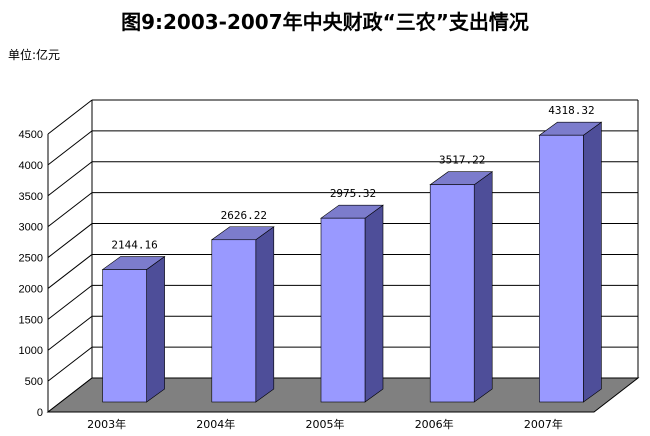  Describe the element at coordinates (571, 110) in the screenshot. I see `data-label: 4318.32` at that location.